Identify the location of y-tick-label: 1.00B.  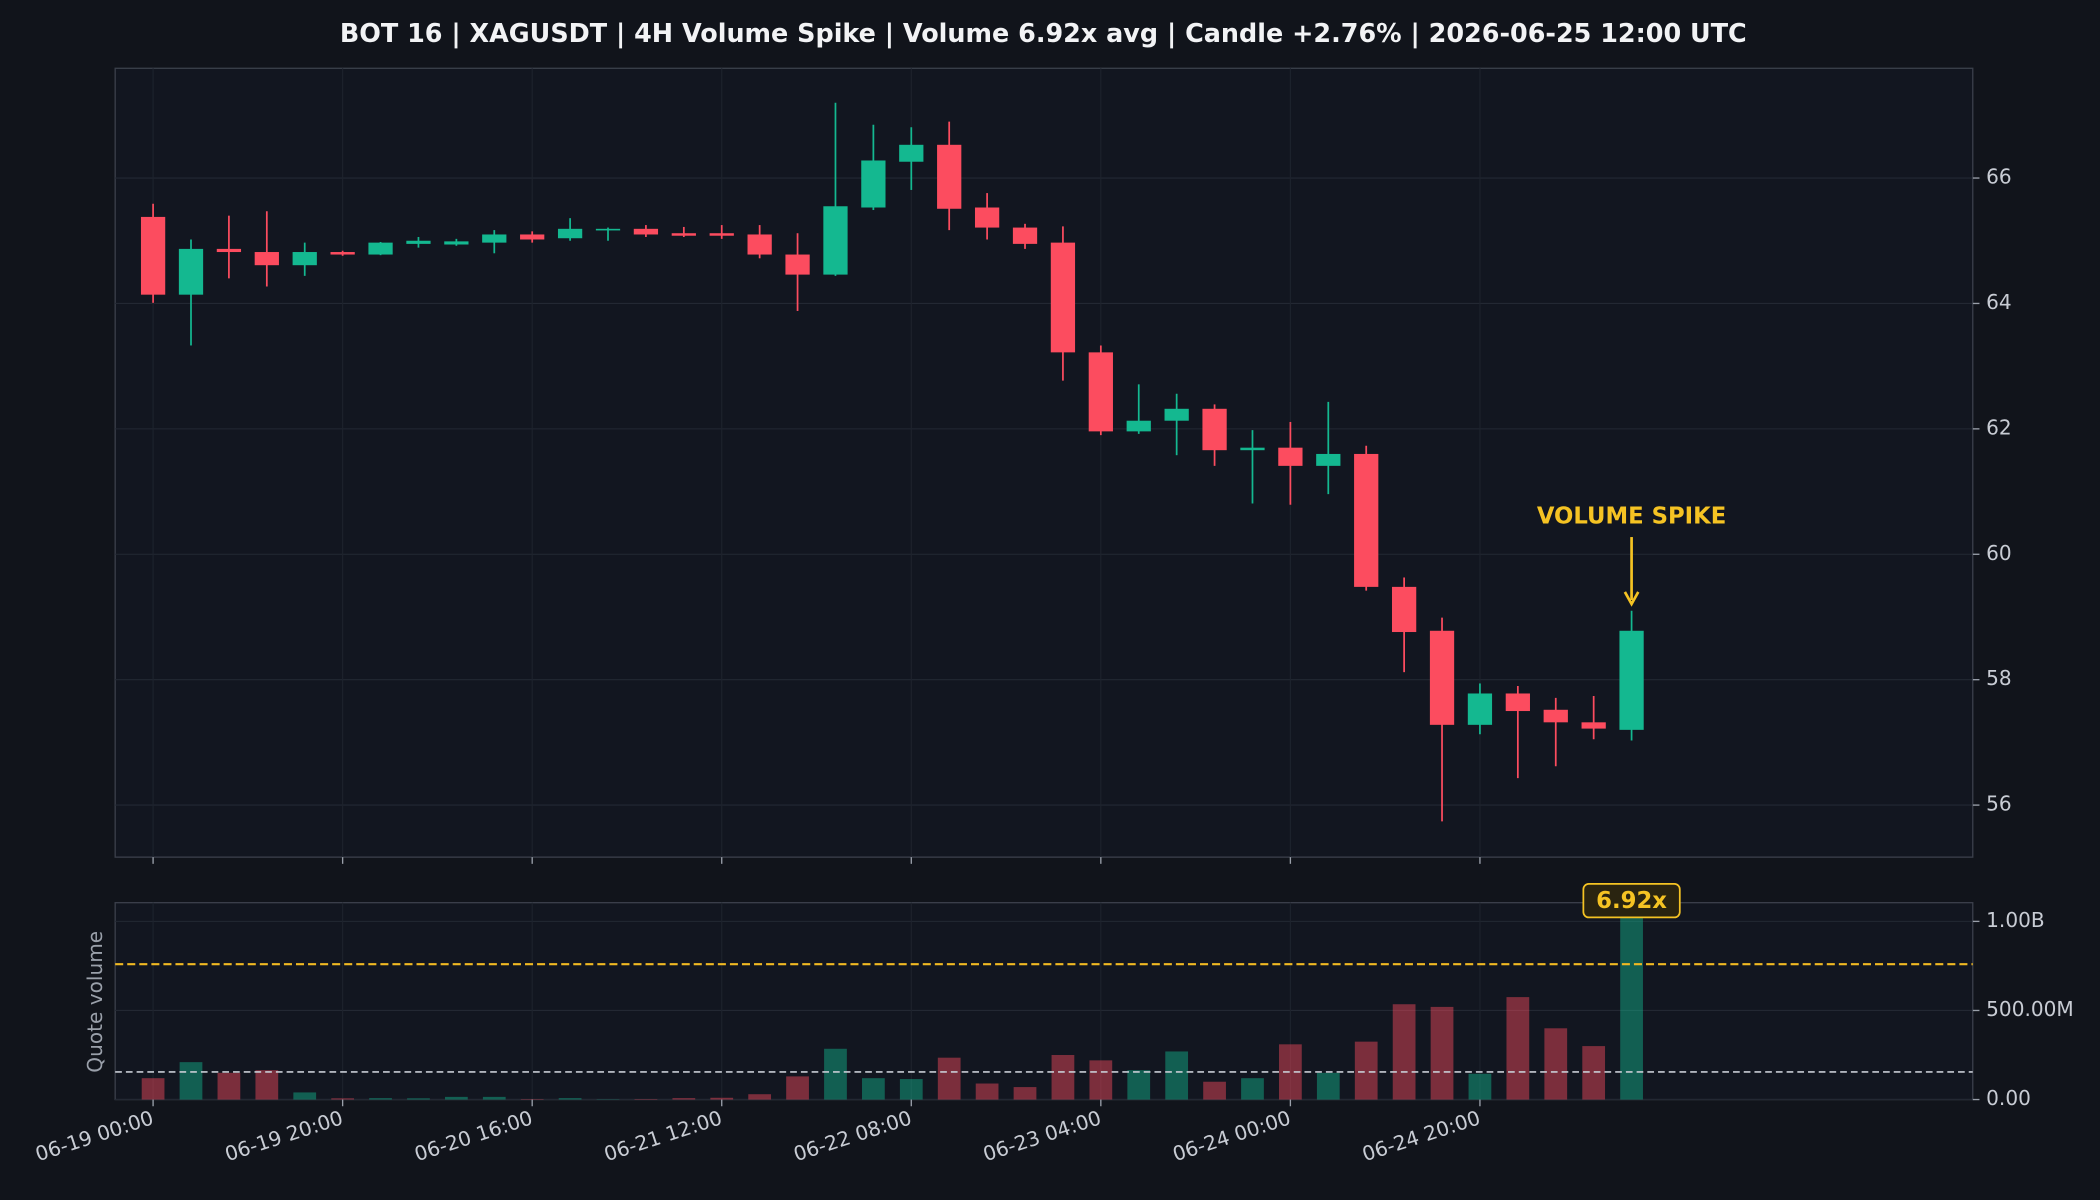
(2015, 920).